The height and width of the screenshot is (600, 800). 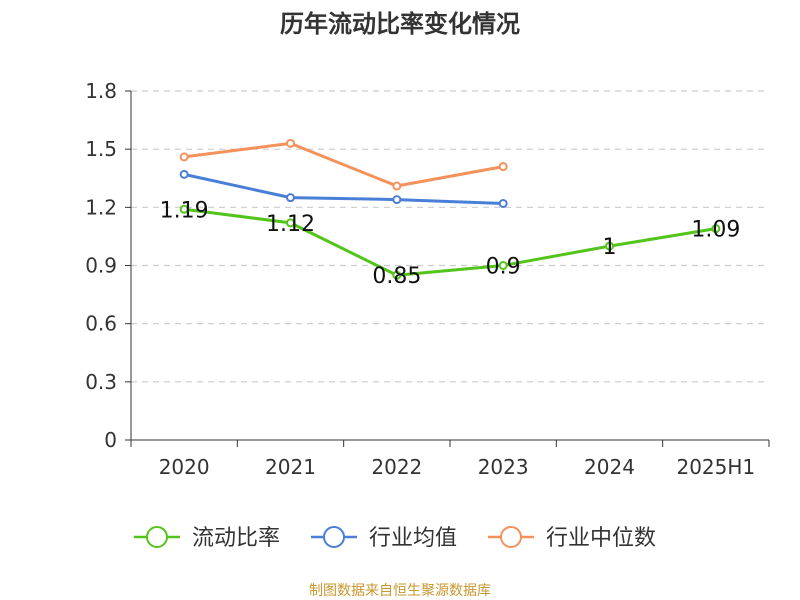 I want to click on data-label: 0.9, so click(x=503, y=267).